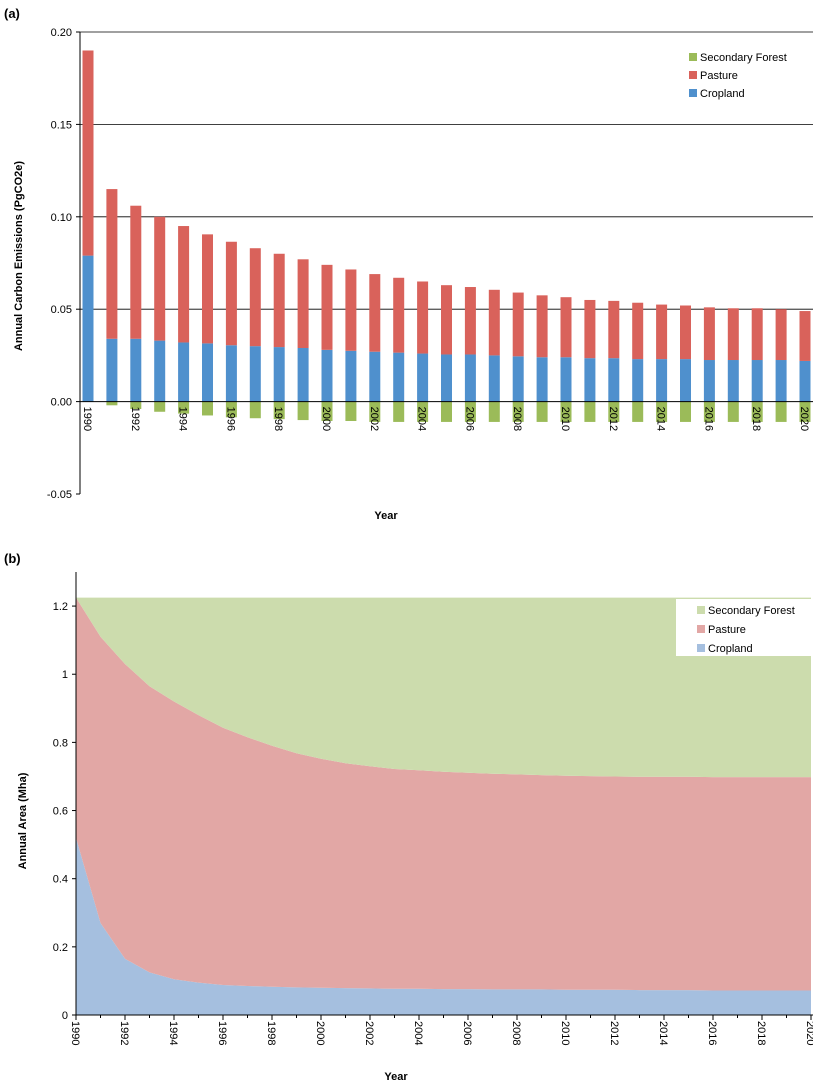 This screenshot has height=1084, width=813. What do you see at coordinates (542, 411) in the screenshot?
I see `bar-secondary-forest-2009` at bounding box center [542, 411].